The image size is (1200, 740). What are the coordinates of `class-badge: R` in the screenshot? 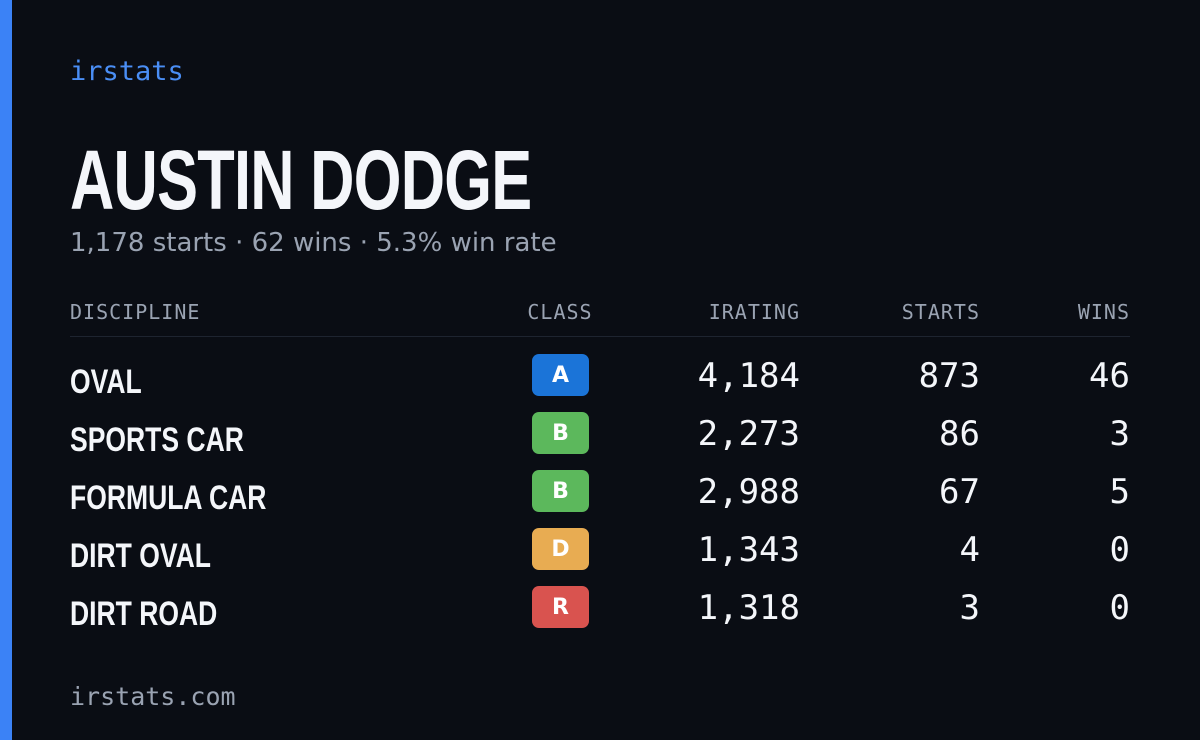 It's located at (560, 607).